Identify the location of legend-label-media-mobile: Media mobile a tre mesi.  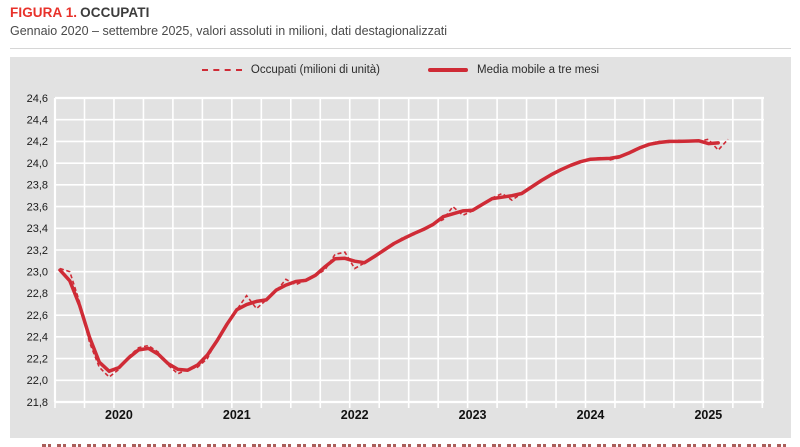
(538, 70).